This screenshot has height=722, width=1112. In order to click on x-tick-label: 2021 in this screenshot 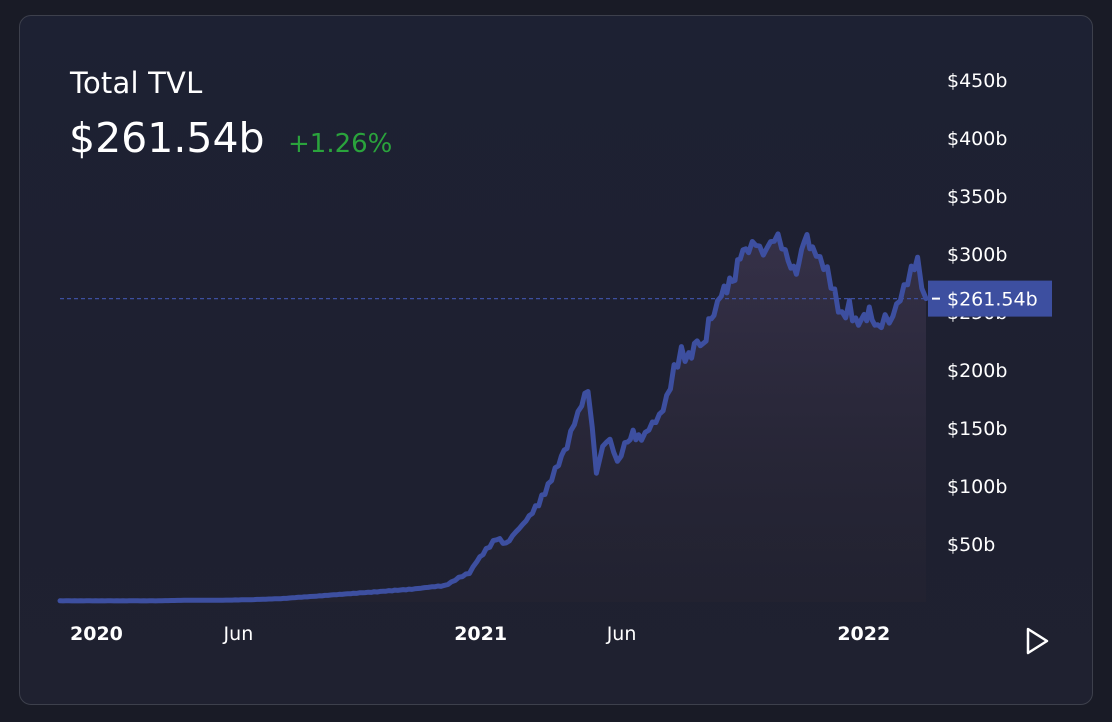, I will do `click(480, 634)`.